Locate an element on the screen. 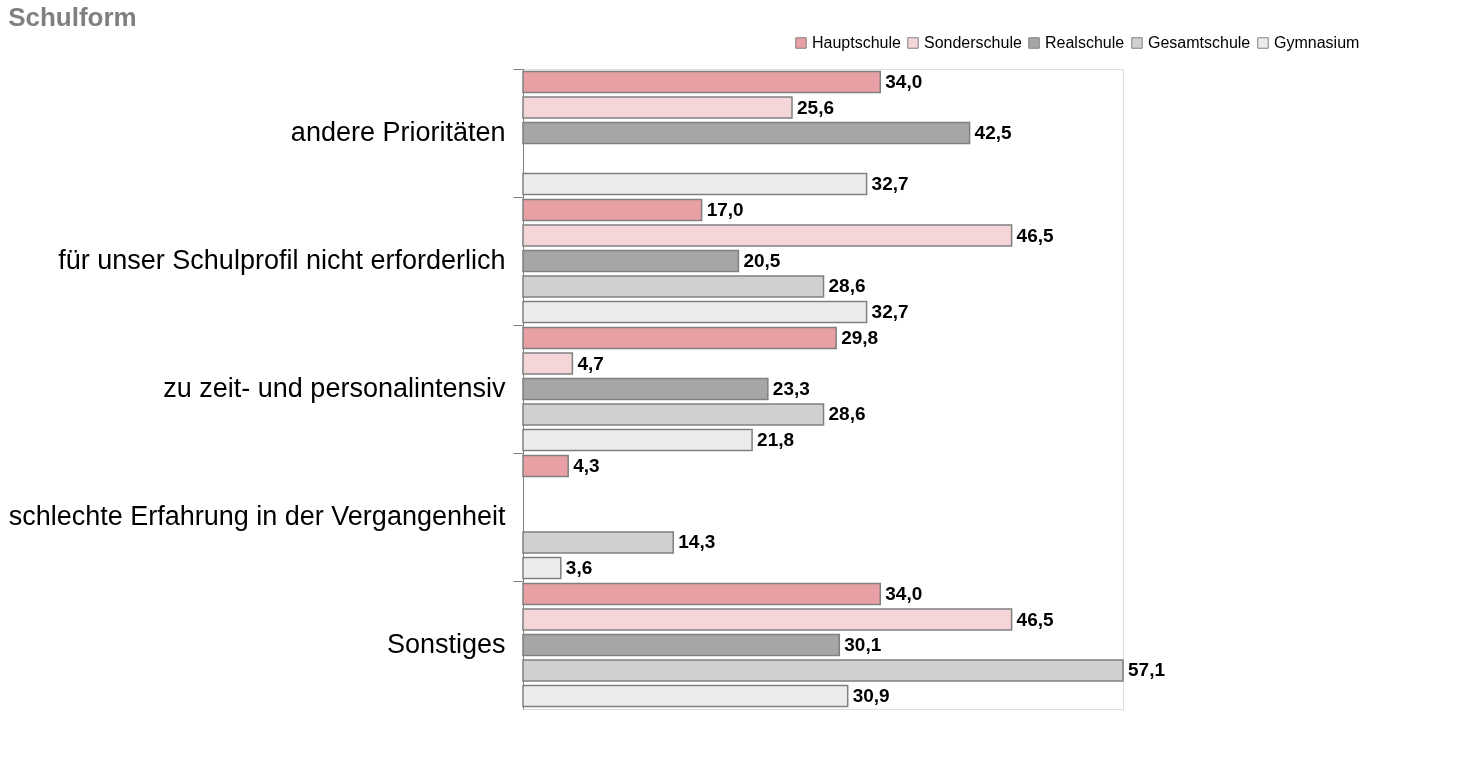 The width and height of the screenshot is (1477, 767). data-label: 29,8 is located at coordinates (860, 337).